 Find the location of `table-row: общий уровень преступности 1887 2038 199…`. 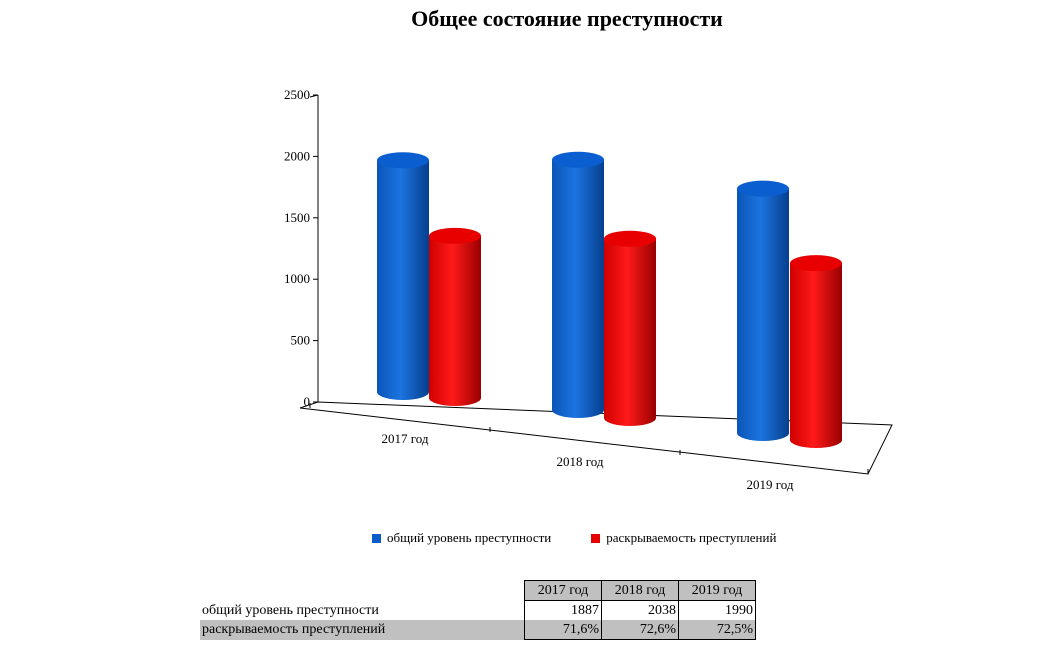

table-row: общий уровень преступности 1887 2038 199… is located at coordinates (478, 610).